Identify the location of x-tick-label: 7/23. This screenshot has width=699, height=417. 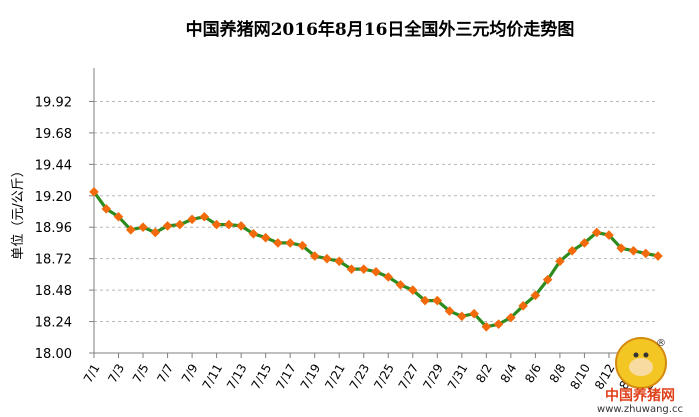
(360, 377).